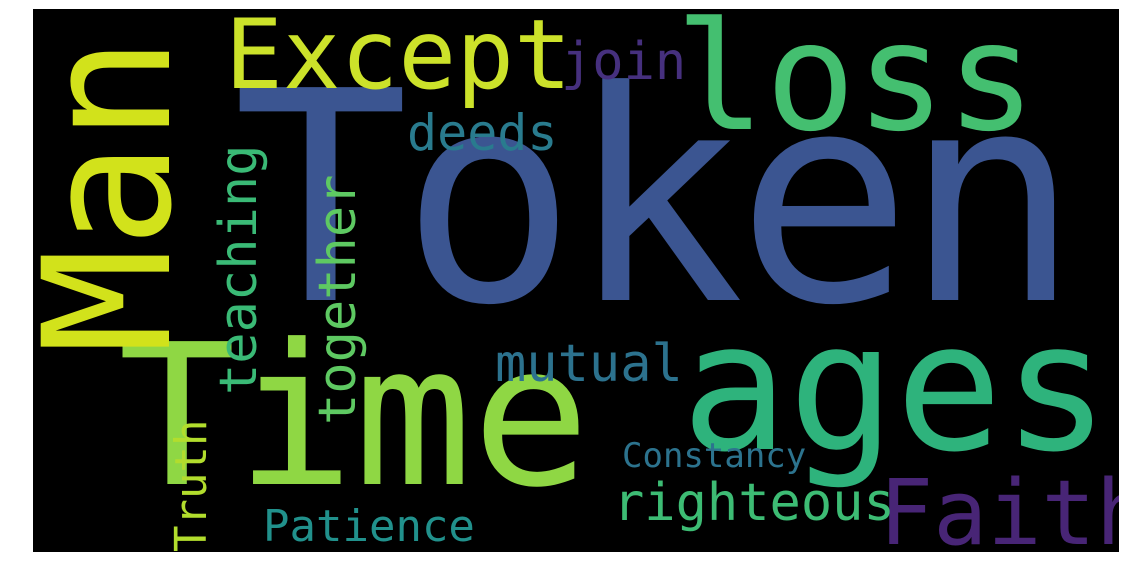 Image resolution: width=1131 pixels, height=578 pixels. Describe the element at coordinates (122, 195) in the screenshot. I see `word-man: Man` at that location.